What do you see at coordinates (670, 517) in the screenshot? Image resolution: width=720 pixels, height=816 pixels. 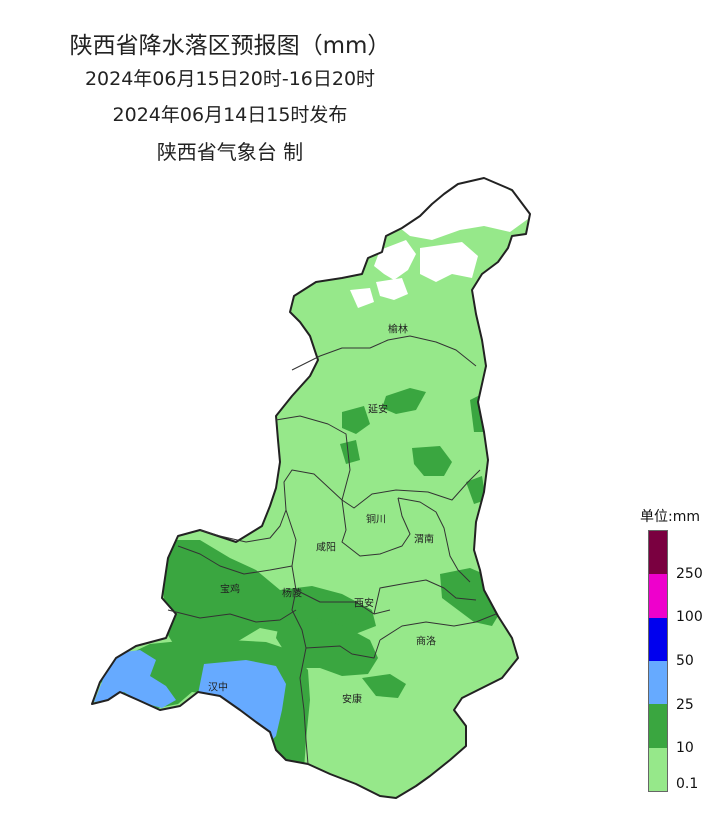 I see `legend-unit-title: 单位:mm` at bounding box center [670, 517].